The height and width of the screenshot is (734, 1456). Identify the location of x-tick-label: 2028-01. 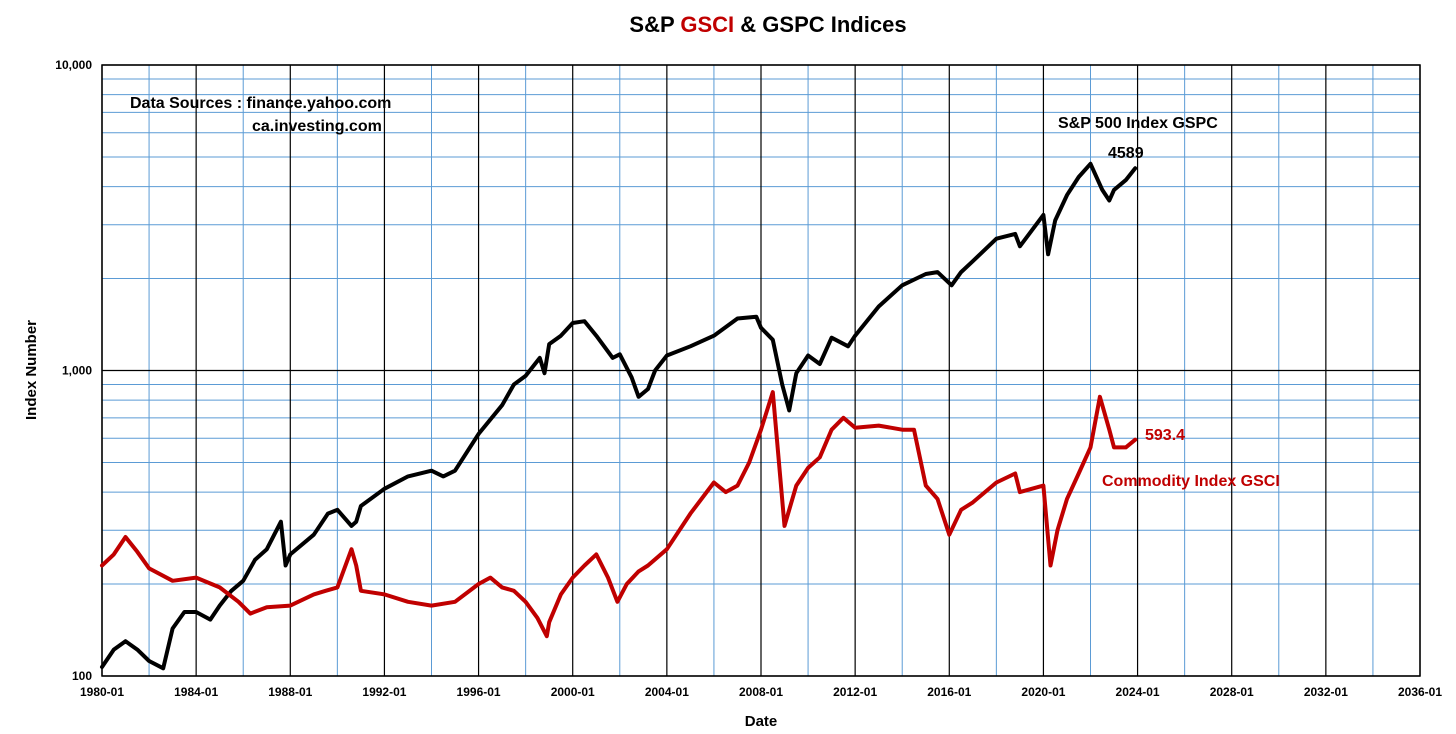
(1232, 692).